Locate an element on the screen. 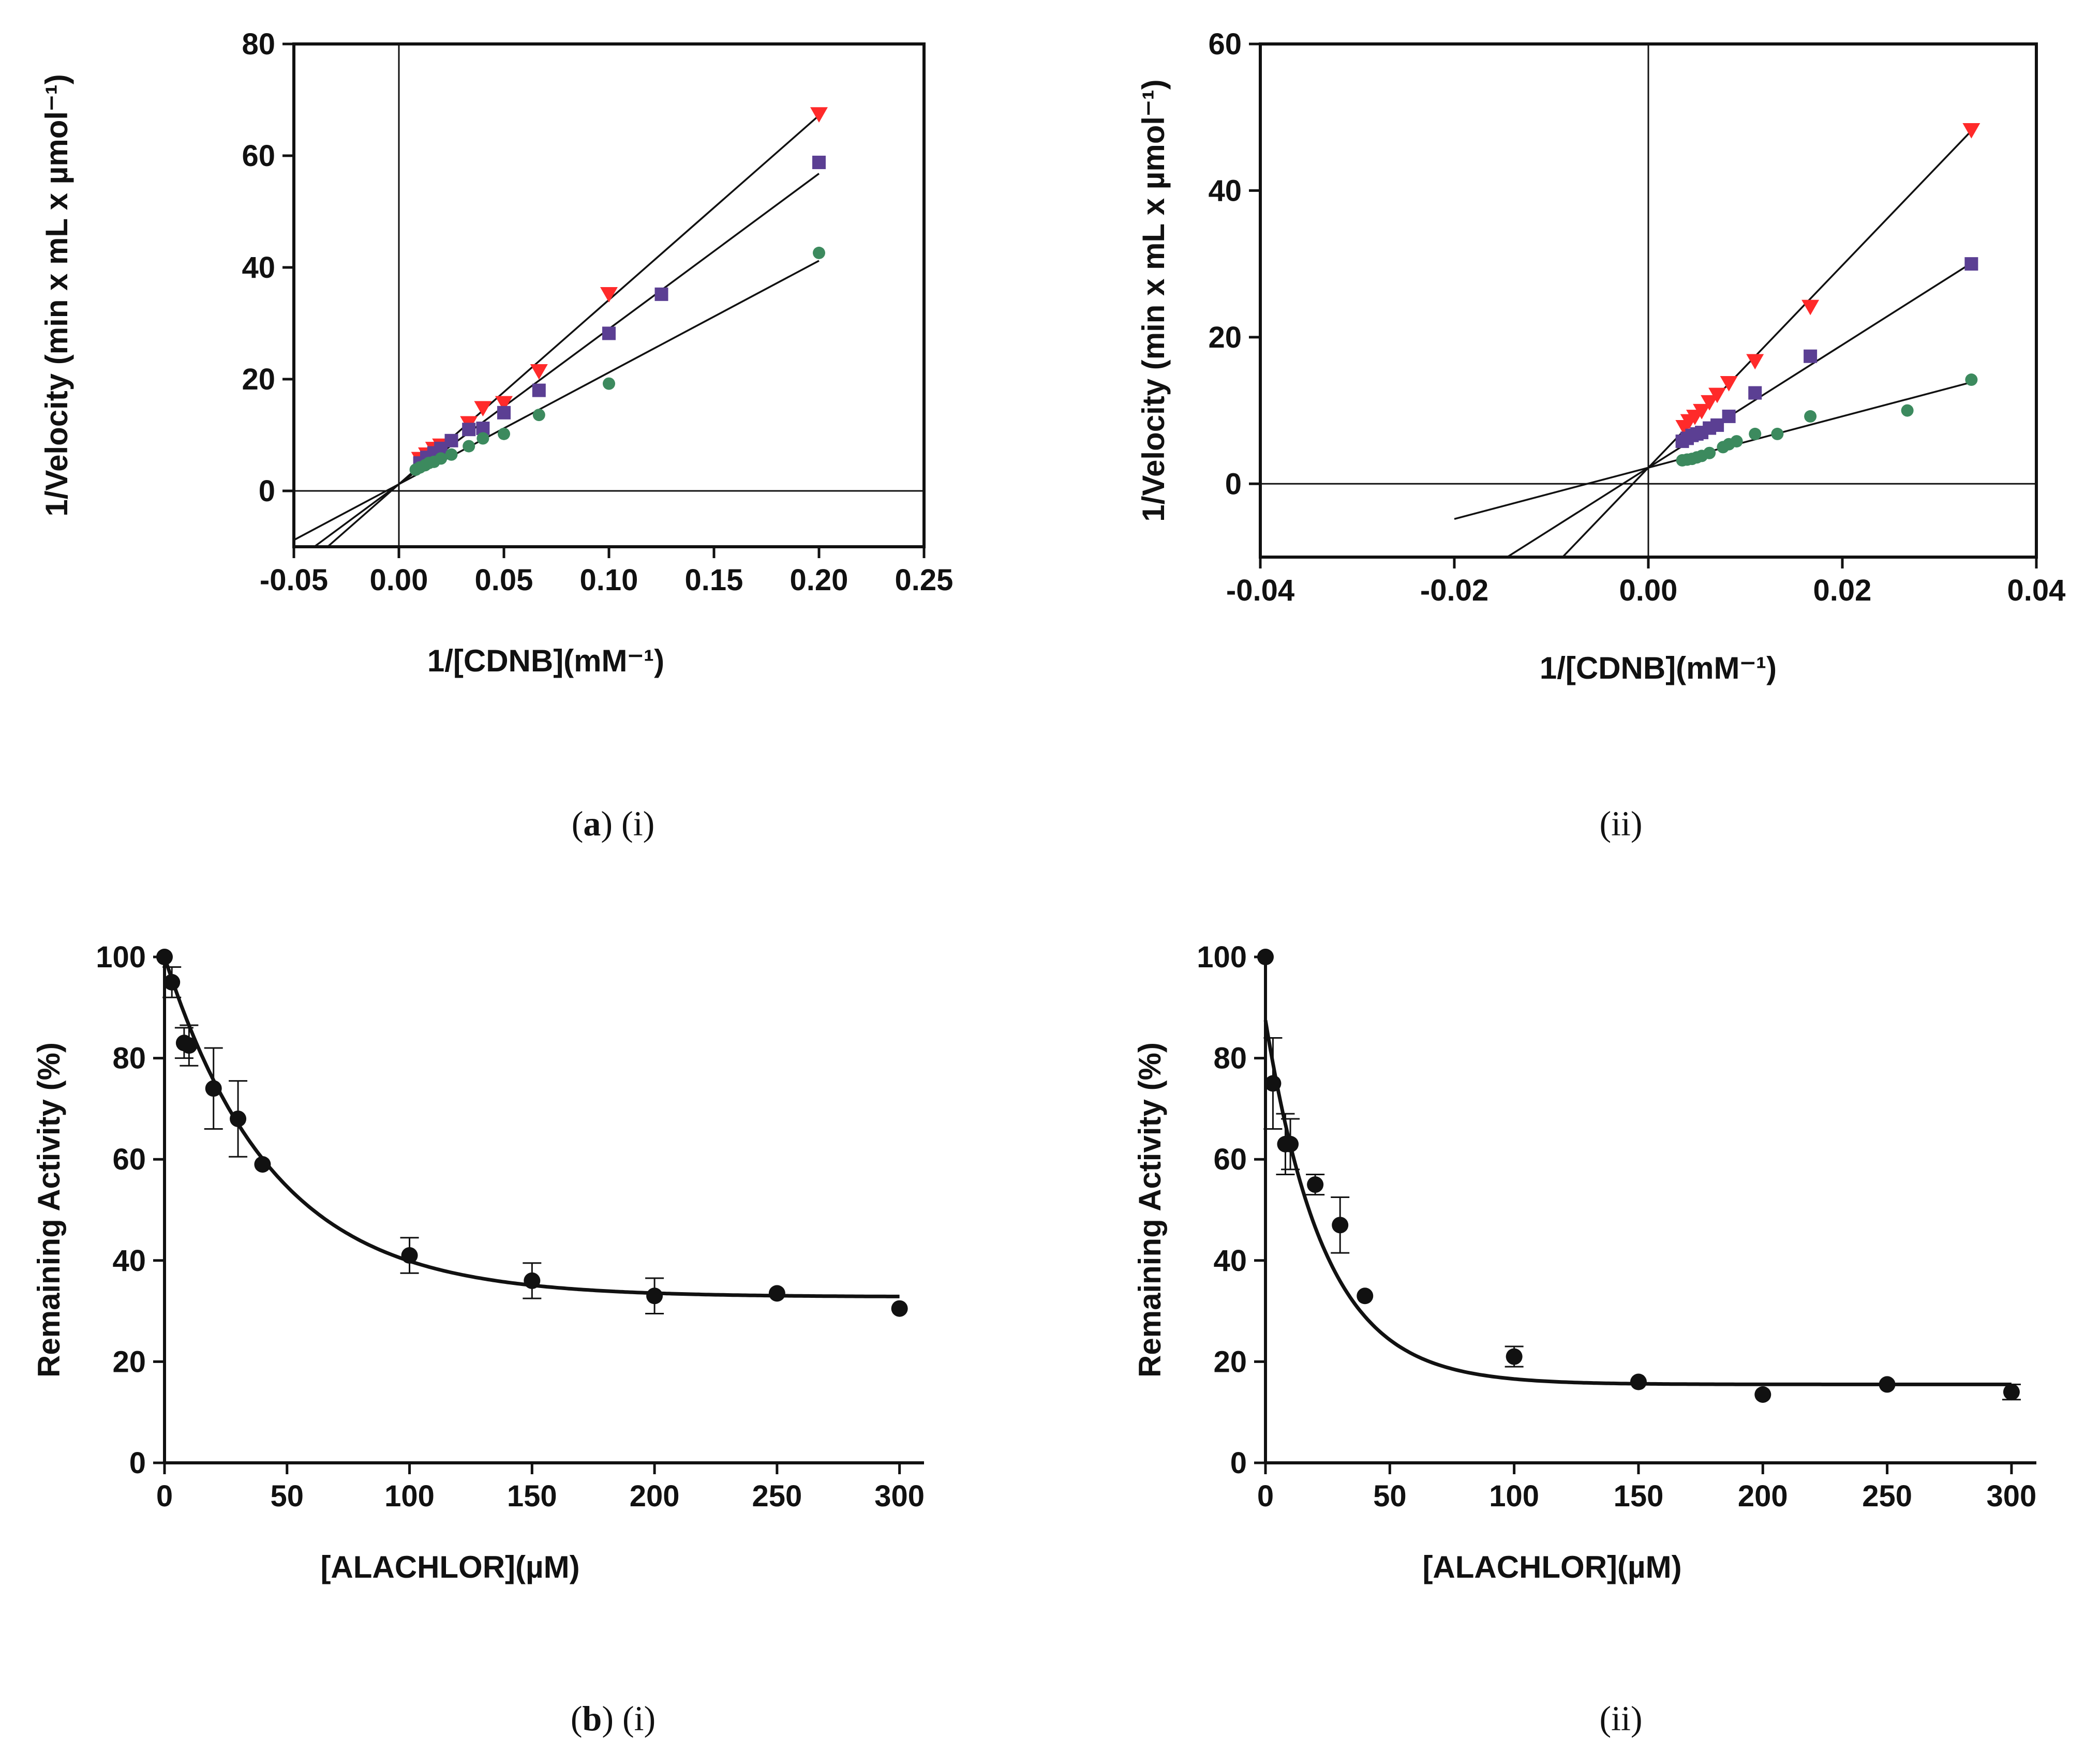 The width and height of the screenshot is (2100, 1752). x-tick-label: -0.05 is located at coordinates (294, 580).